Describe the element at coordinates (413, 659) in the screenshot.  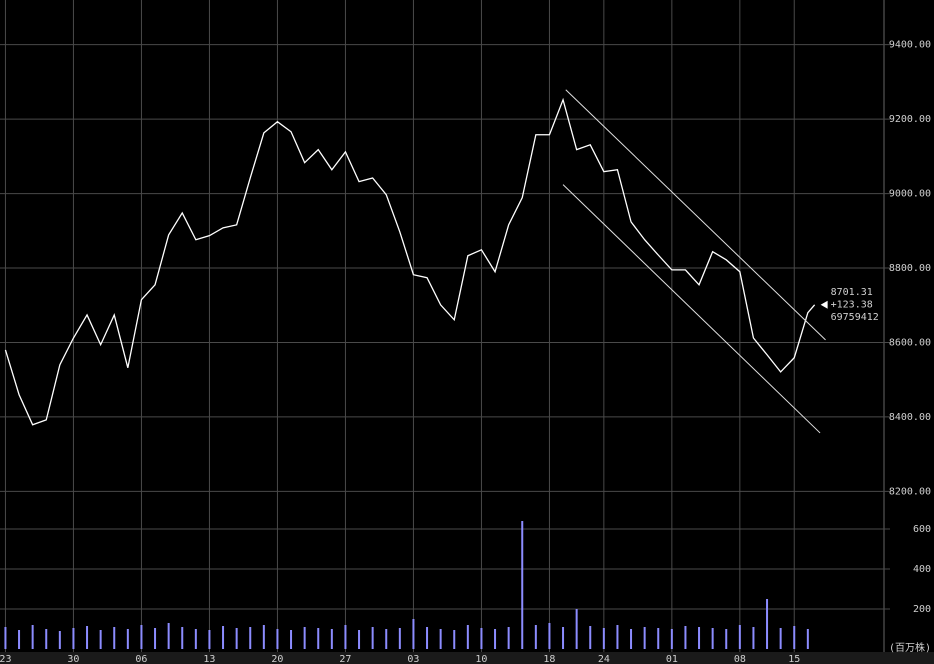
I see `x-tick-label: 03` at that location.